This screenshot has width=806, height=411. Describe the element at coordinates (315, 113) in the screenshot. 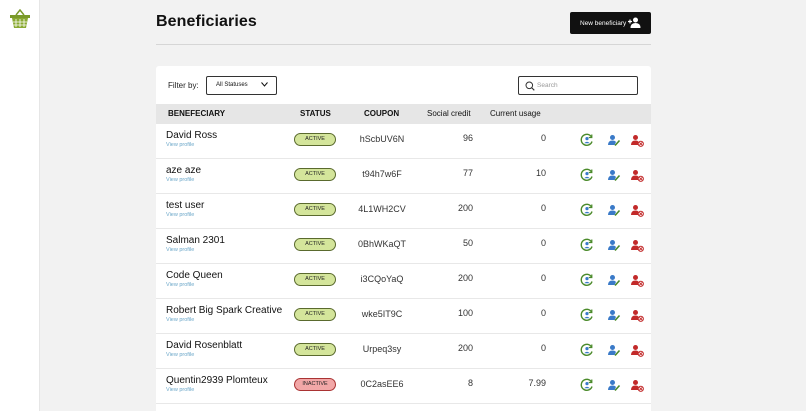

I see `column-header-status: STATUS` at that location.